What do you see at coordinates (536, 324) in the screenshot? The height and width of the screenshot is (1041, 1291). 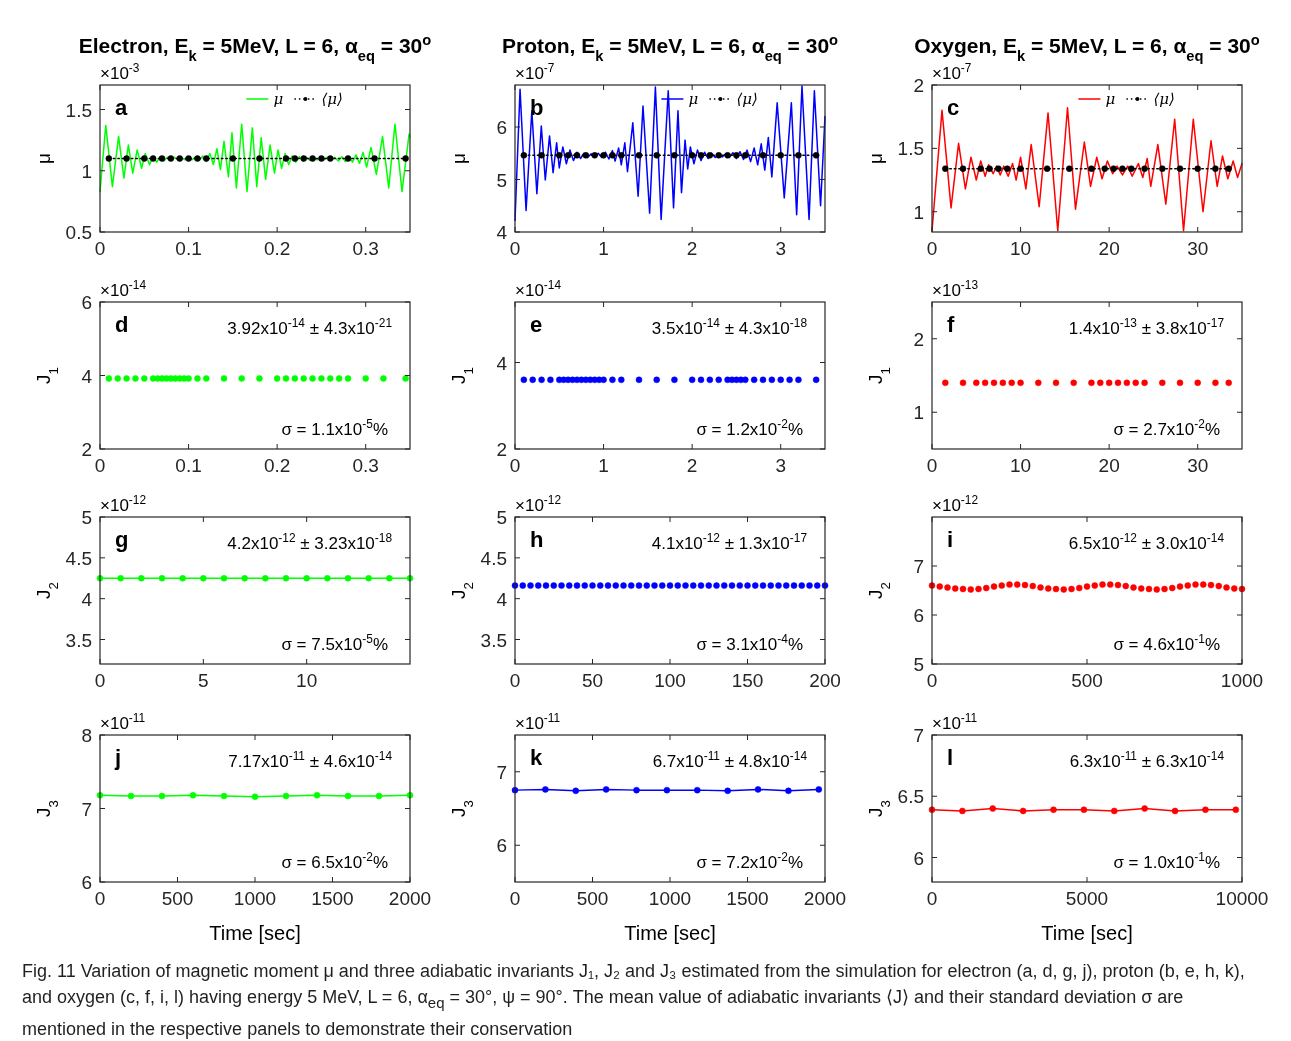 I see `annotation: e` at bounding box center [536, 324].